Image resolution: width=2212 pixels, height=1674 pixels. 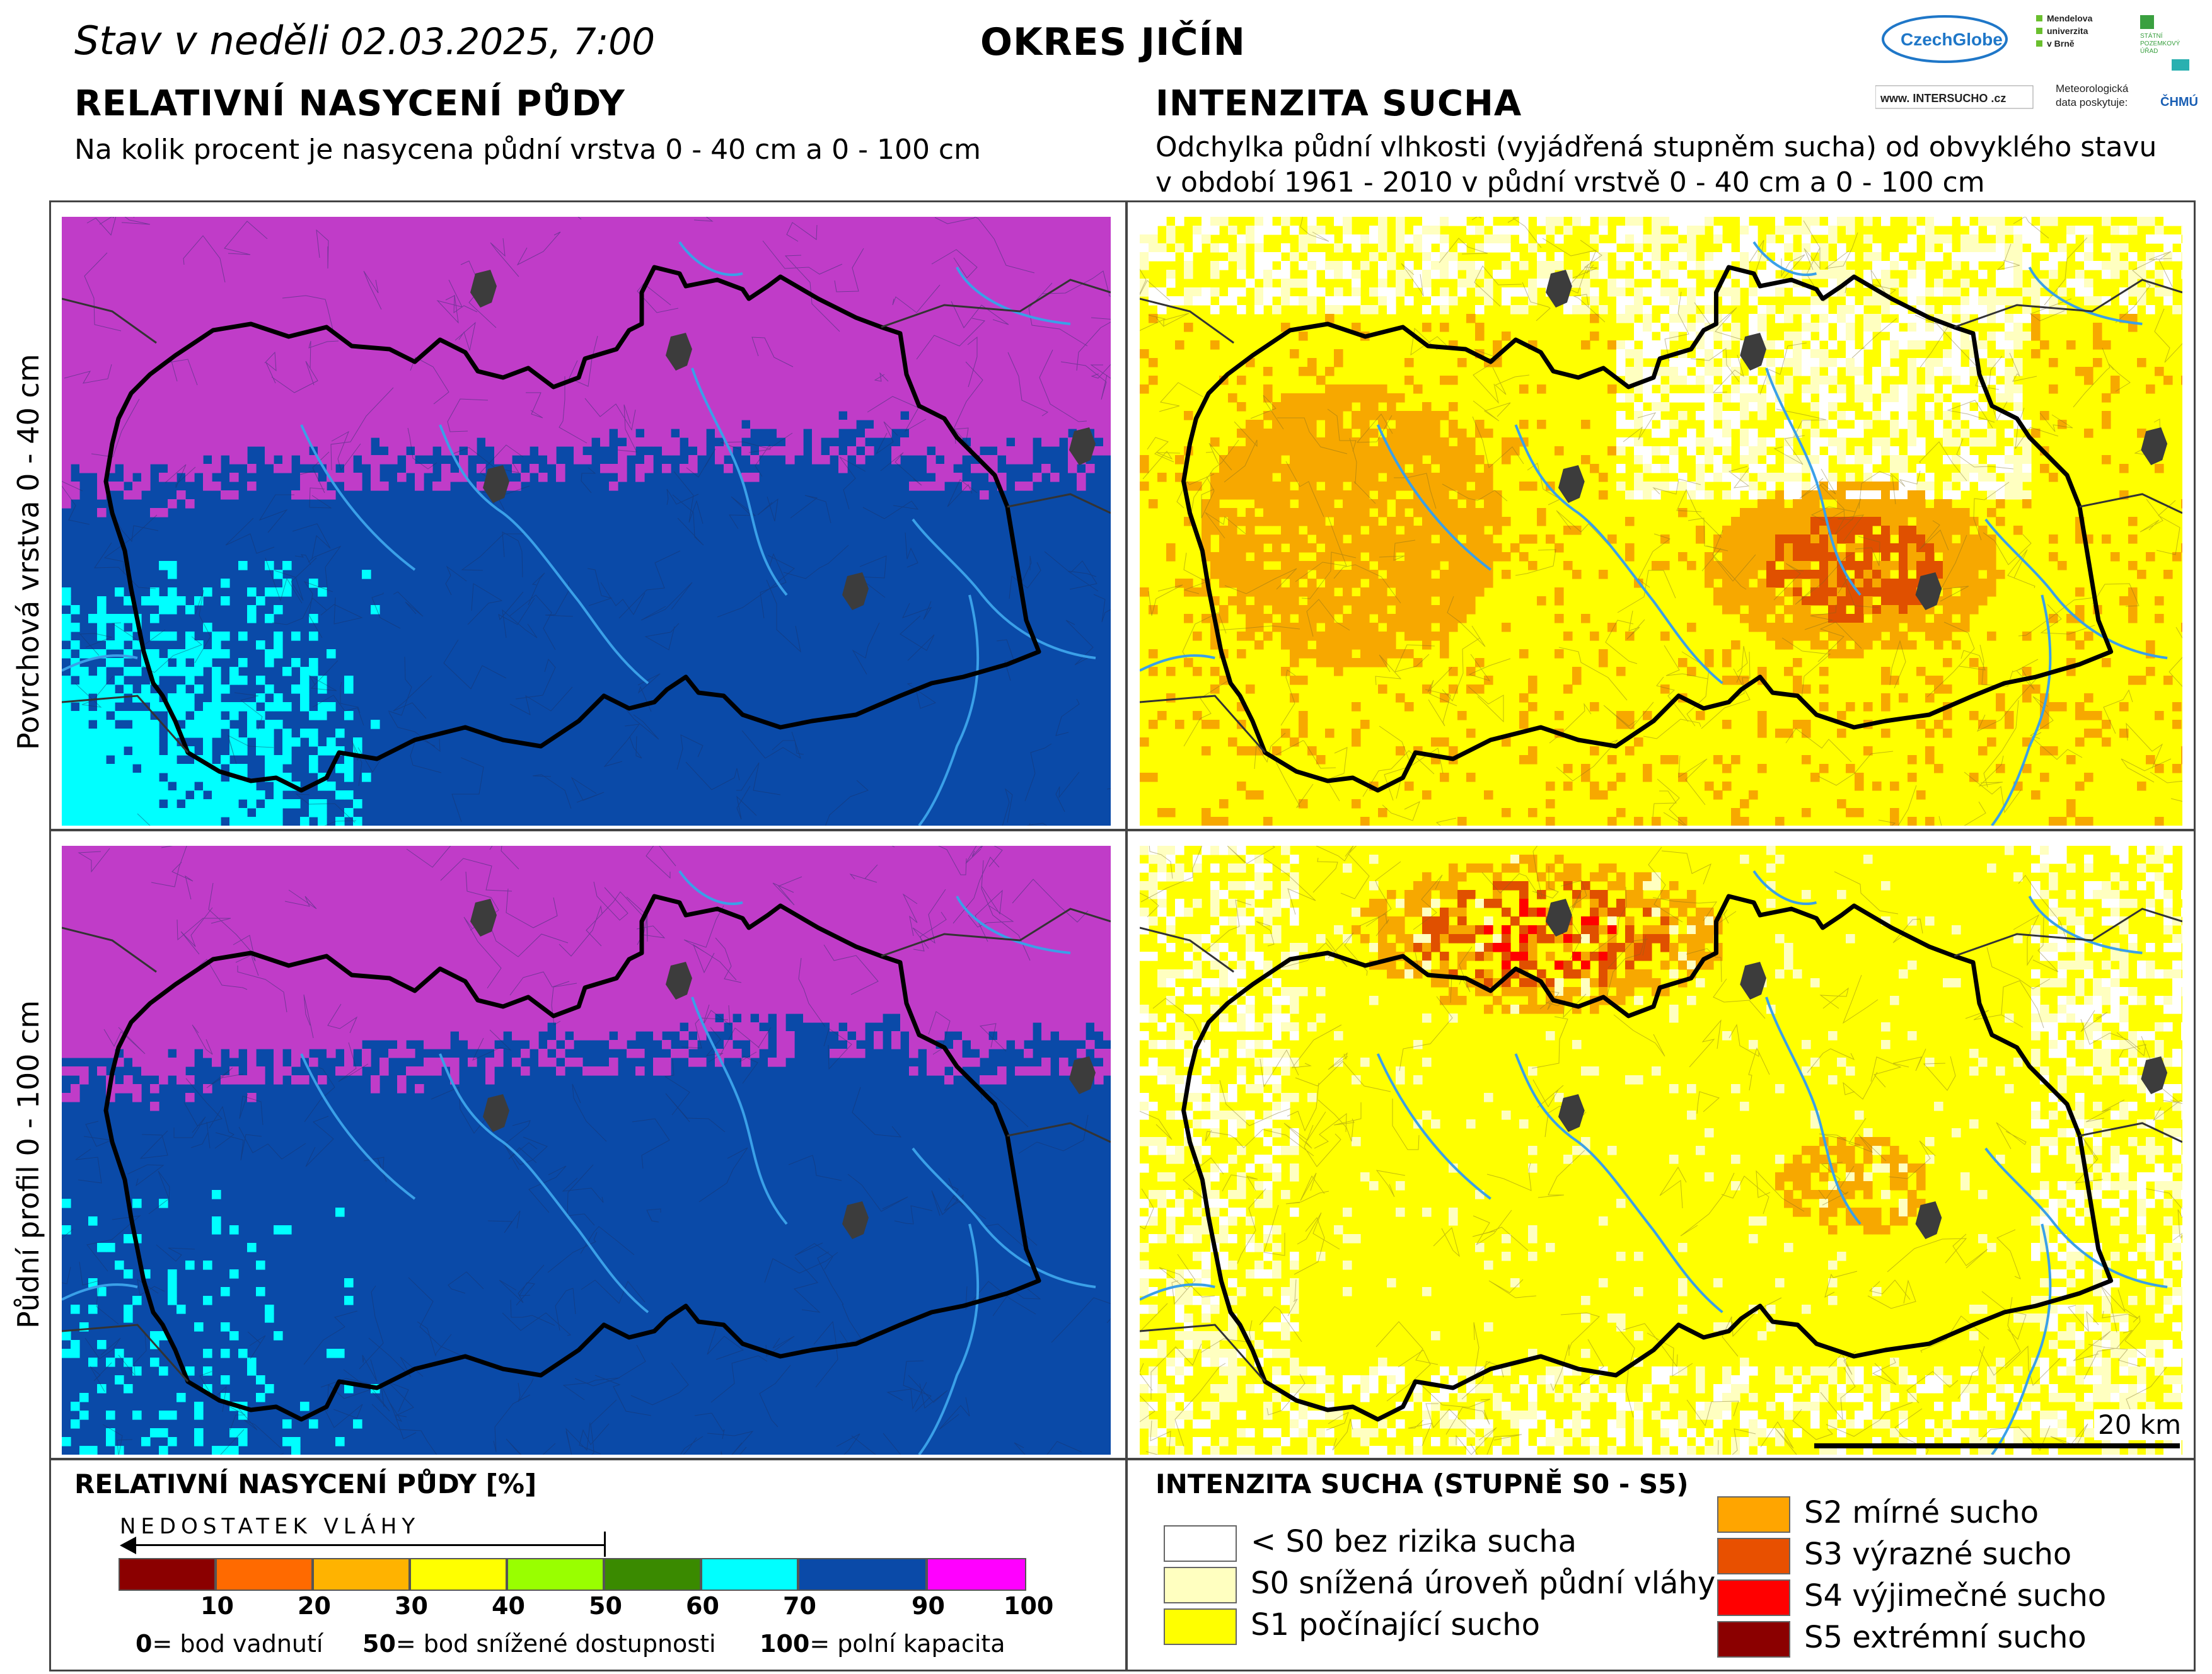 I want to click on svg-text: ÚŘAD, so click(x=2149, y=51).